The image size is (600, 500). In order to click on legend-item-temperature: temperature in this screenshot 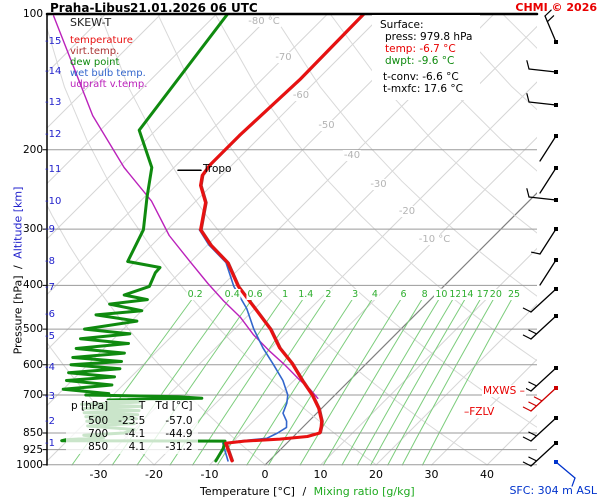, I will do `click(101, 40)`.